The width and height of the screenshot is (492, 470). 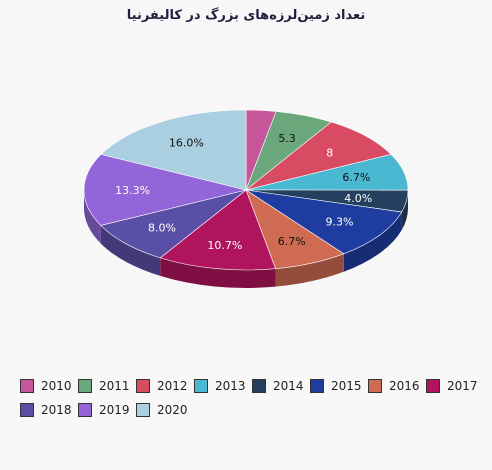 What do you see at coordinates (309, 270) in the screenshot?
I see `slice-side-2016` at bounding box center [309, 270].